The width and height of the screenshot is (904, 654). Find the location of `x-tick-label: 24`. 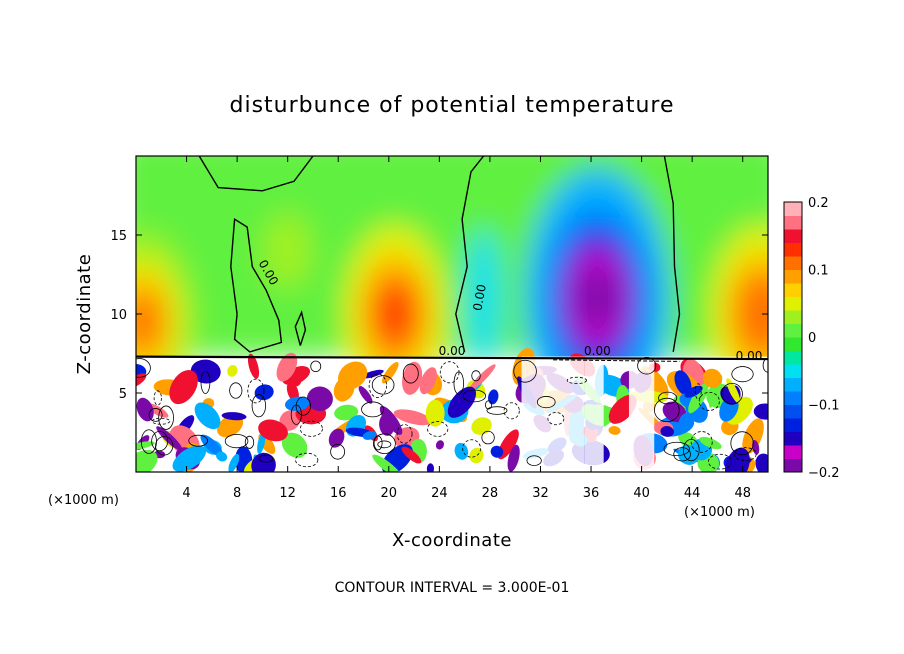

x-tick-label: 24 is located at coordinates (439, 493).